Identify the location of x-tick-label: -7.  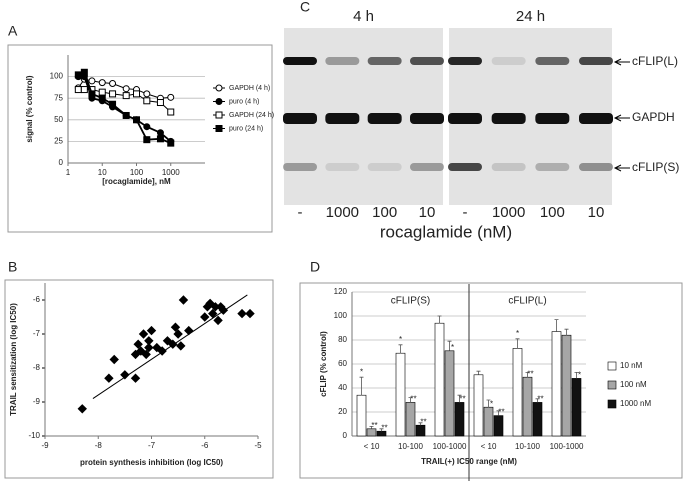
(152, 445).